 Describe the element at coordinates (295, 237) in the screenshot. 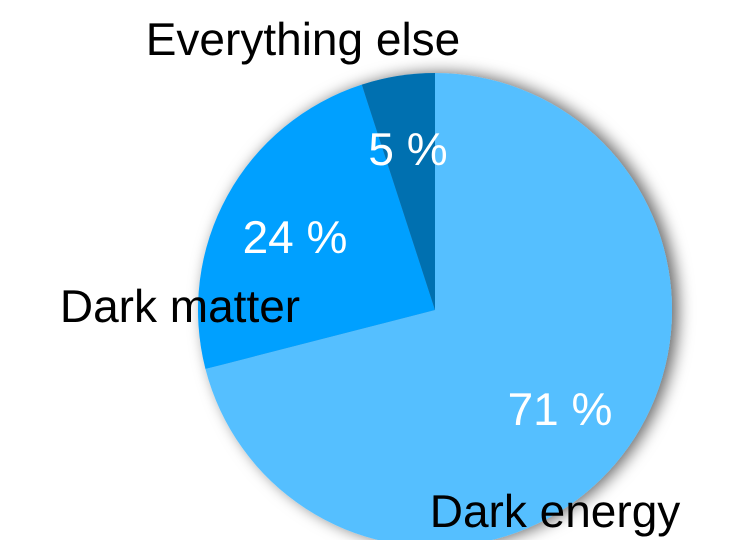

I see `data-label: 24 %` at that location.